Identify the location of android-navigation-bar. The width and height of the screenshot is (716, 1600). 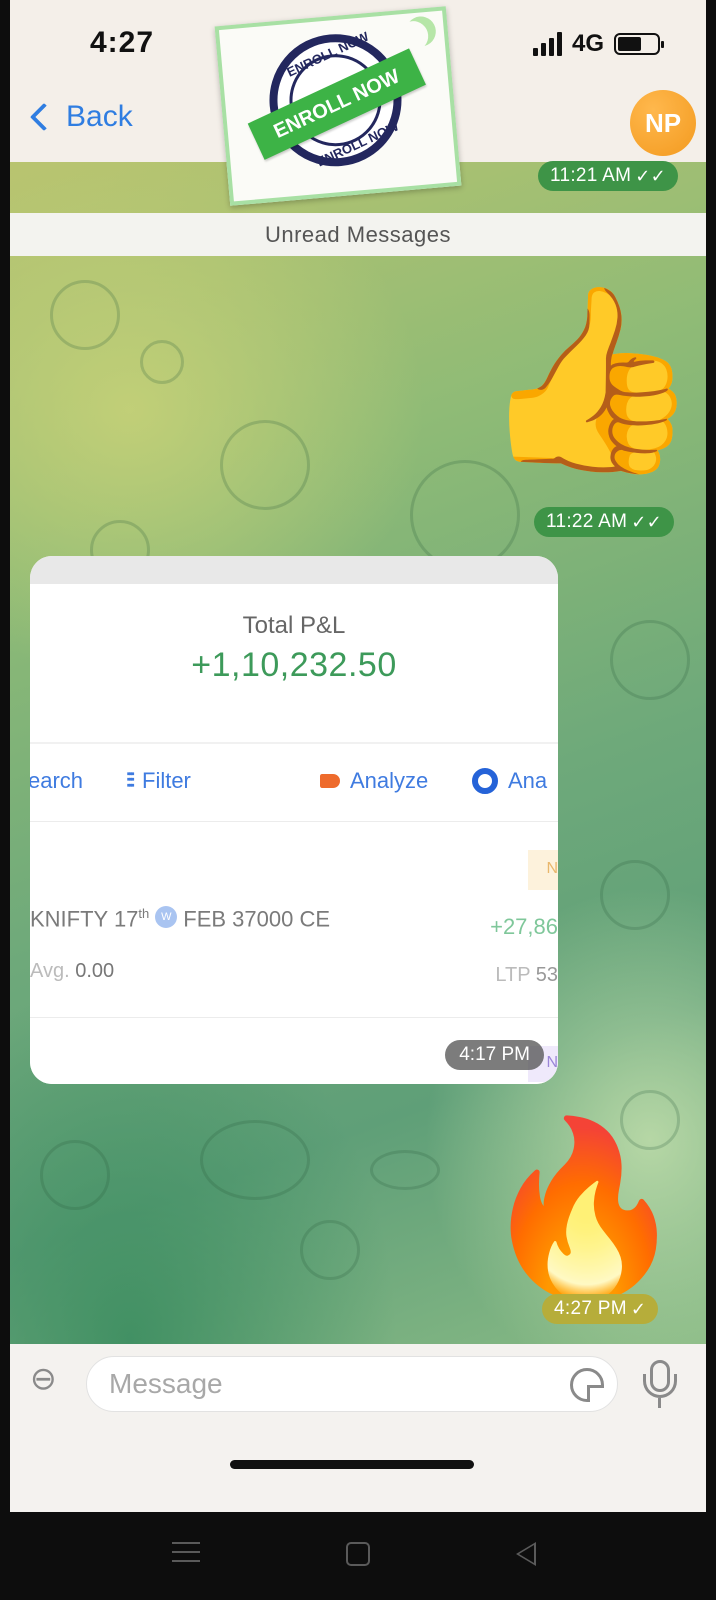
(358, 1556).